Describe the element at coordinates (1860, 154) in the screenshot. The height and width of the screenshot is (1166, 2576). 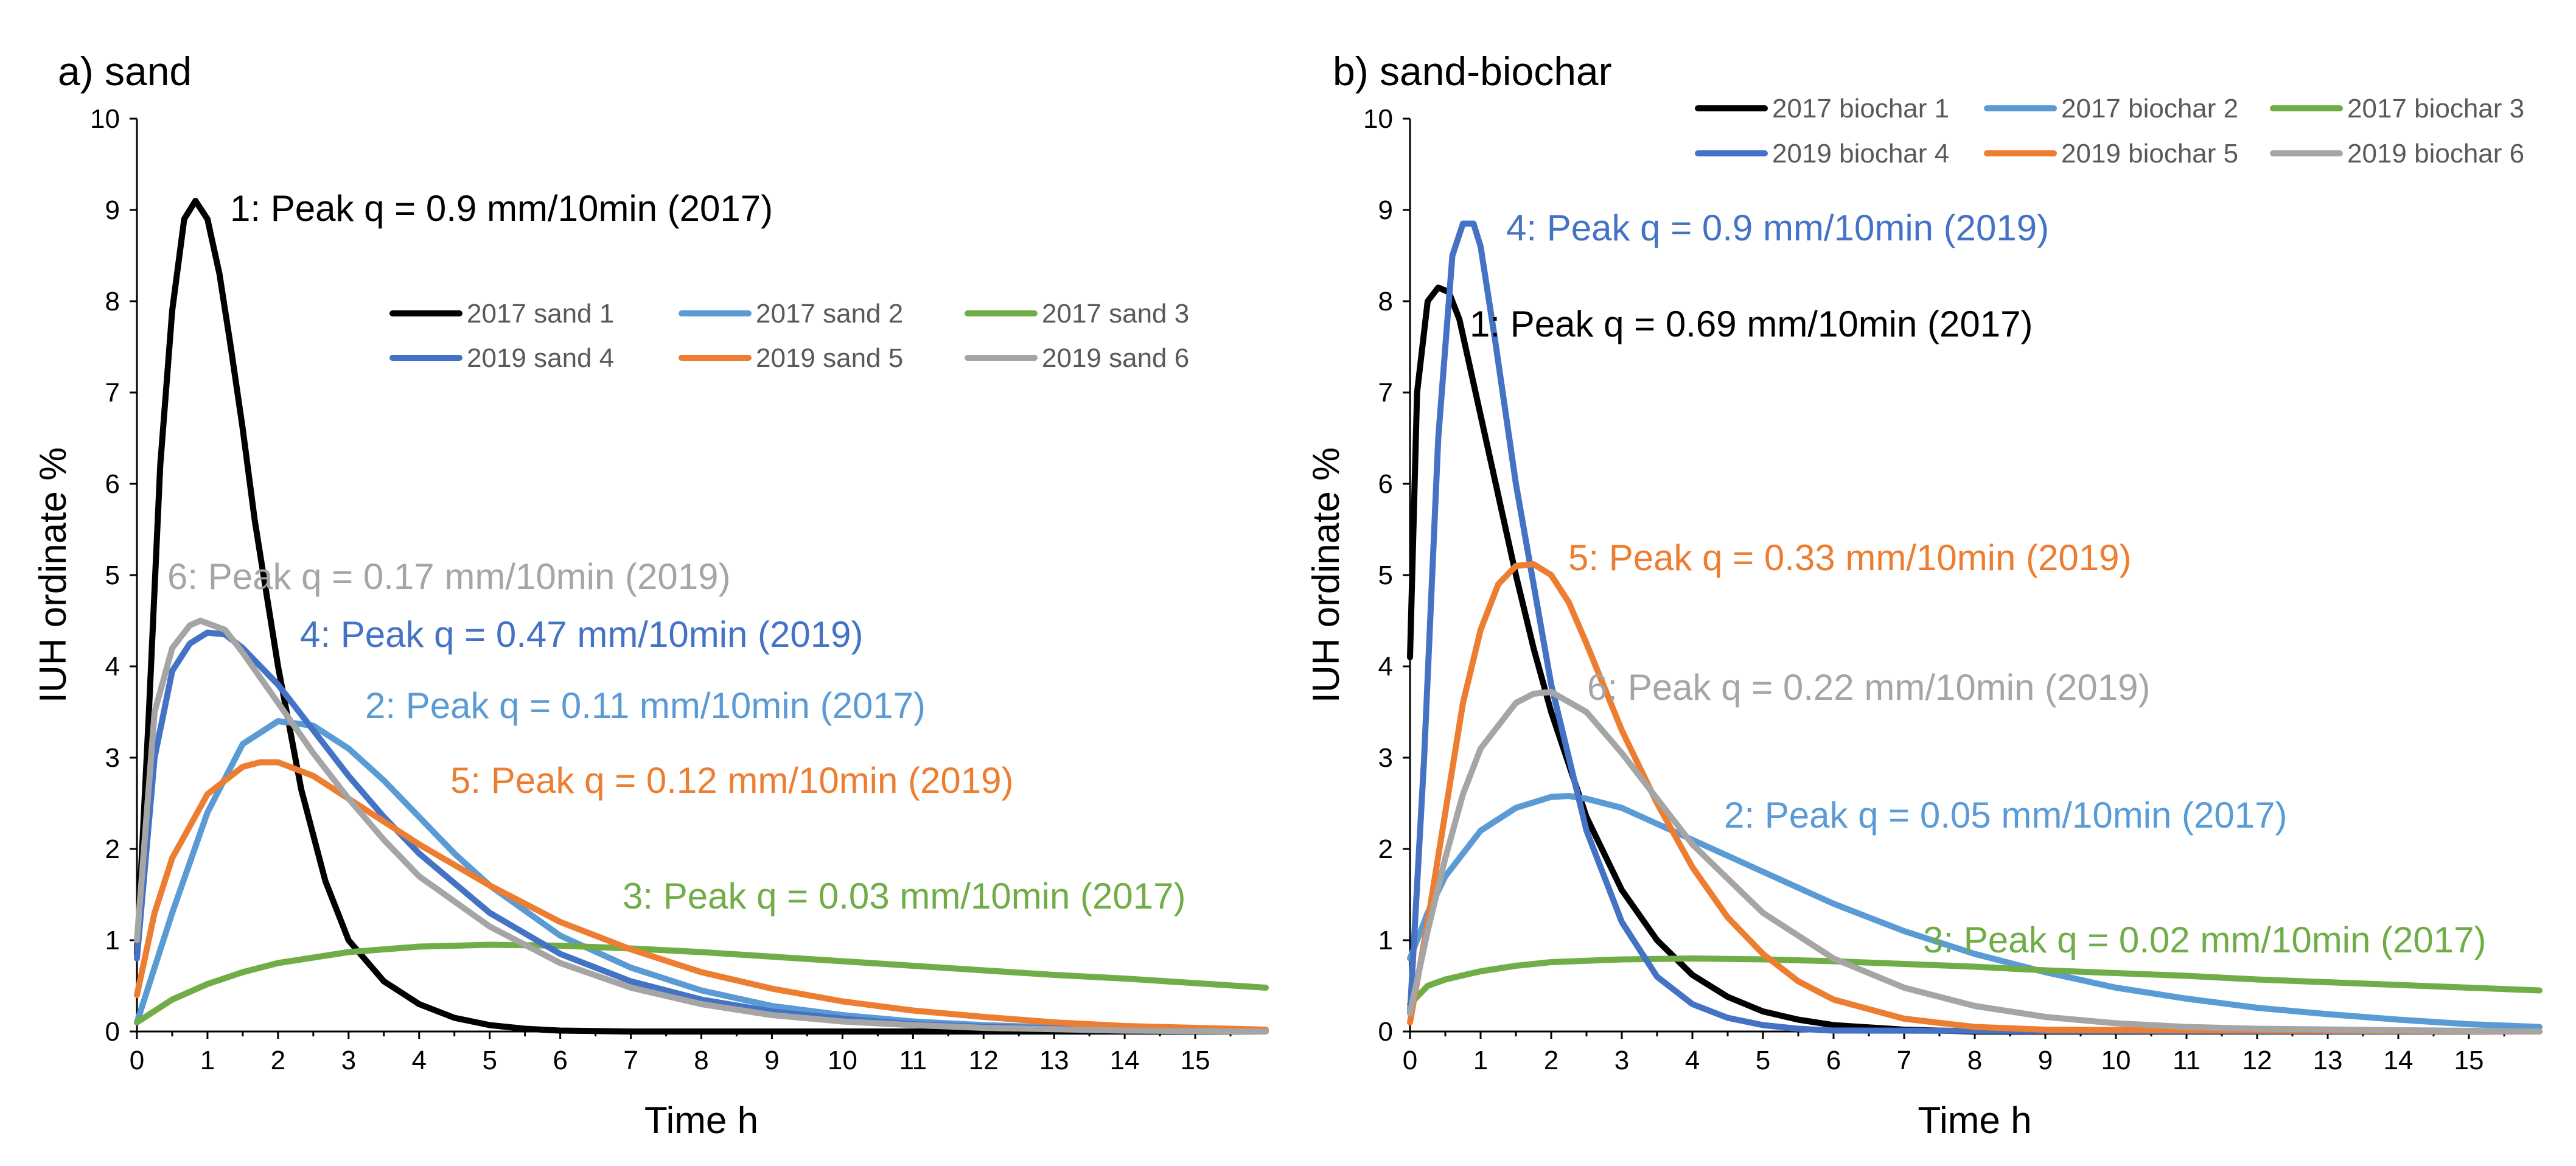
I see `legend-label: 2019 biochar 4` at that location.